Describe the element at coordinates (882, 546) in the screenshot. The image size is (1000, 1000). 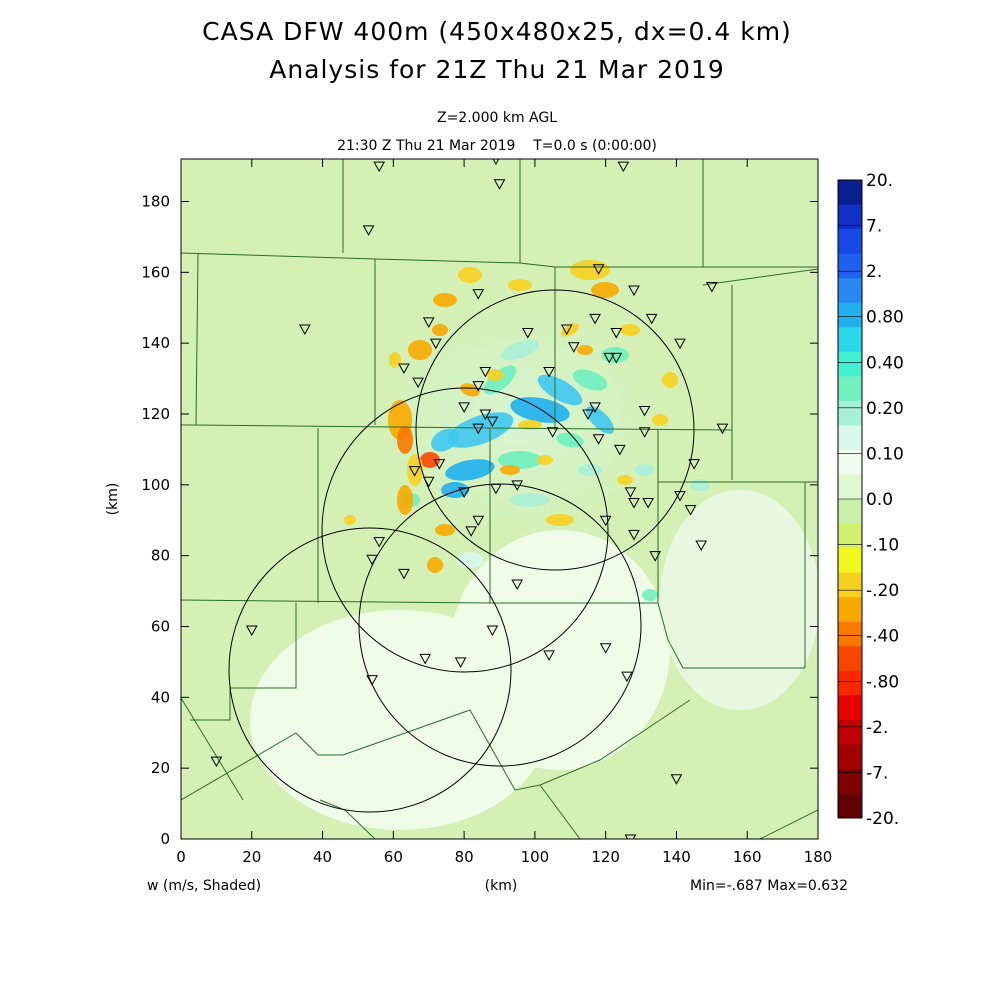
I see `colorbar-label: -.10` at that location.